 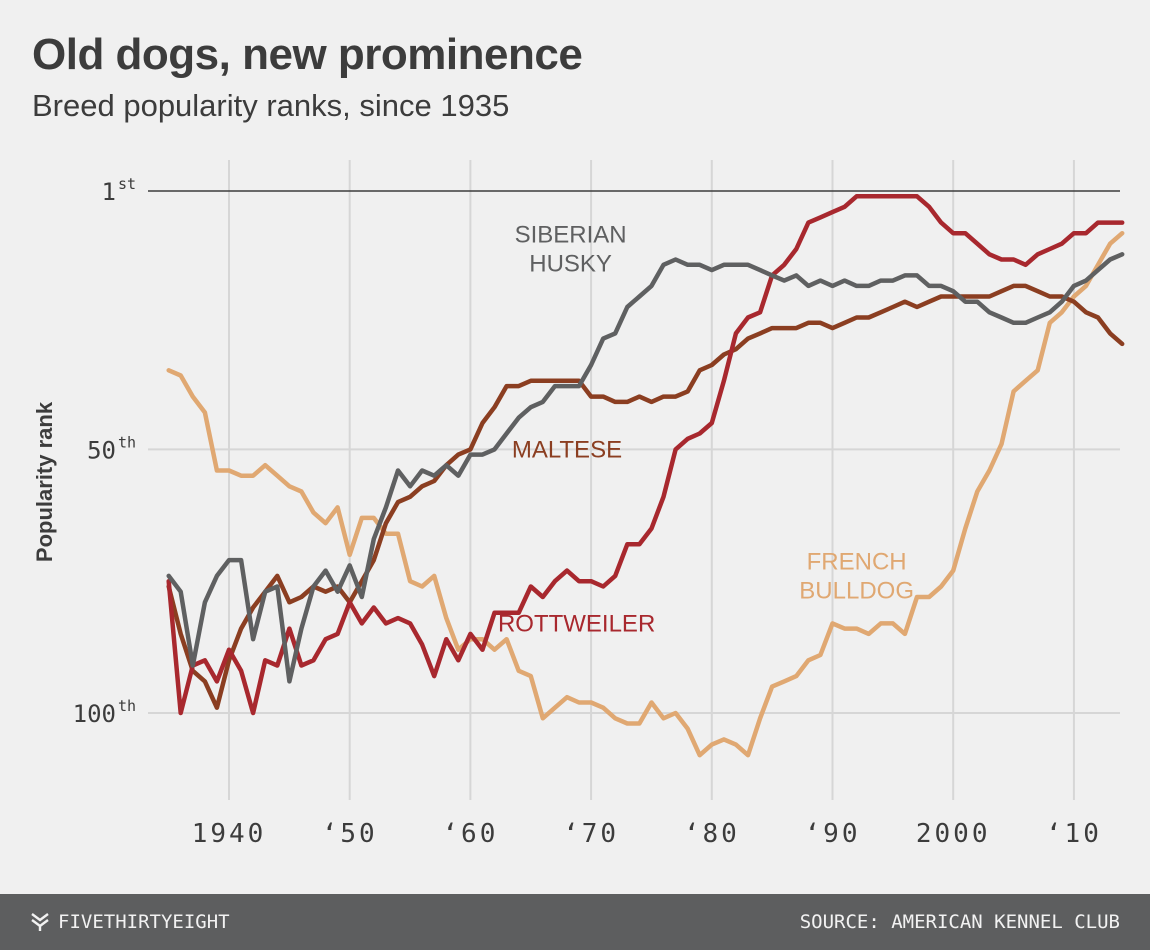 I want to click on series-label-maltese: MALTESE, so click(x=567, y=449).